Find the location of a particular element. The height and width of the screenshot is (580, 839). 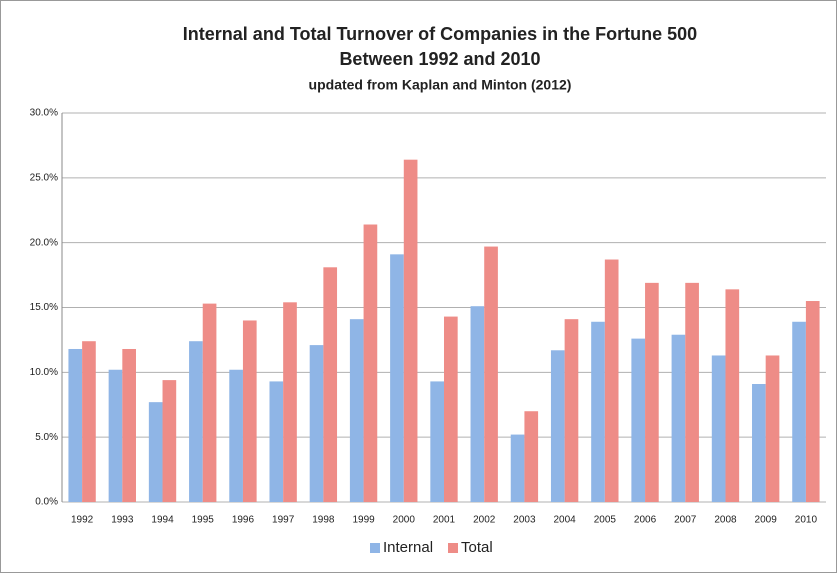

y-tick-label: 5.0% is located at coordinates (46, 437).